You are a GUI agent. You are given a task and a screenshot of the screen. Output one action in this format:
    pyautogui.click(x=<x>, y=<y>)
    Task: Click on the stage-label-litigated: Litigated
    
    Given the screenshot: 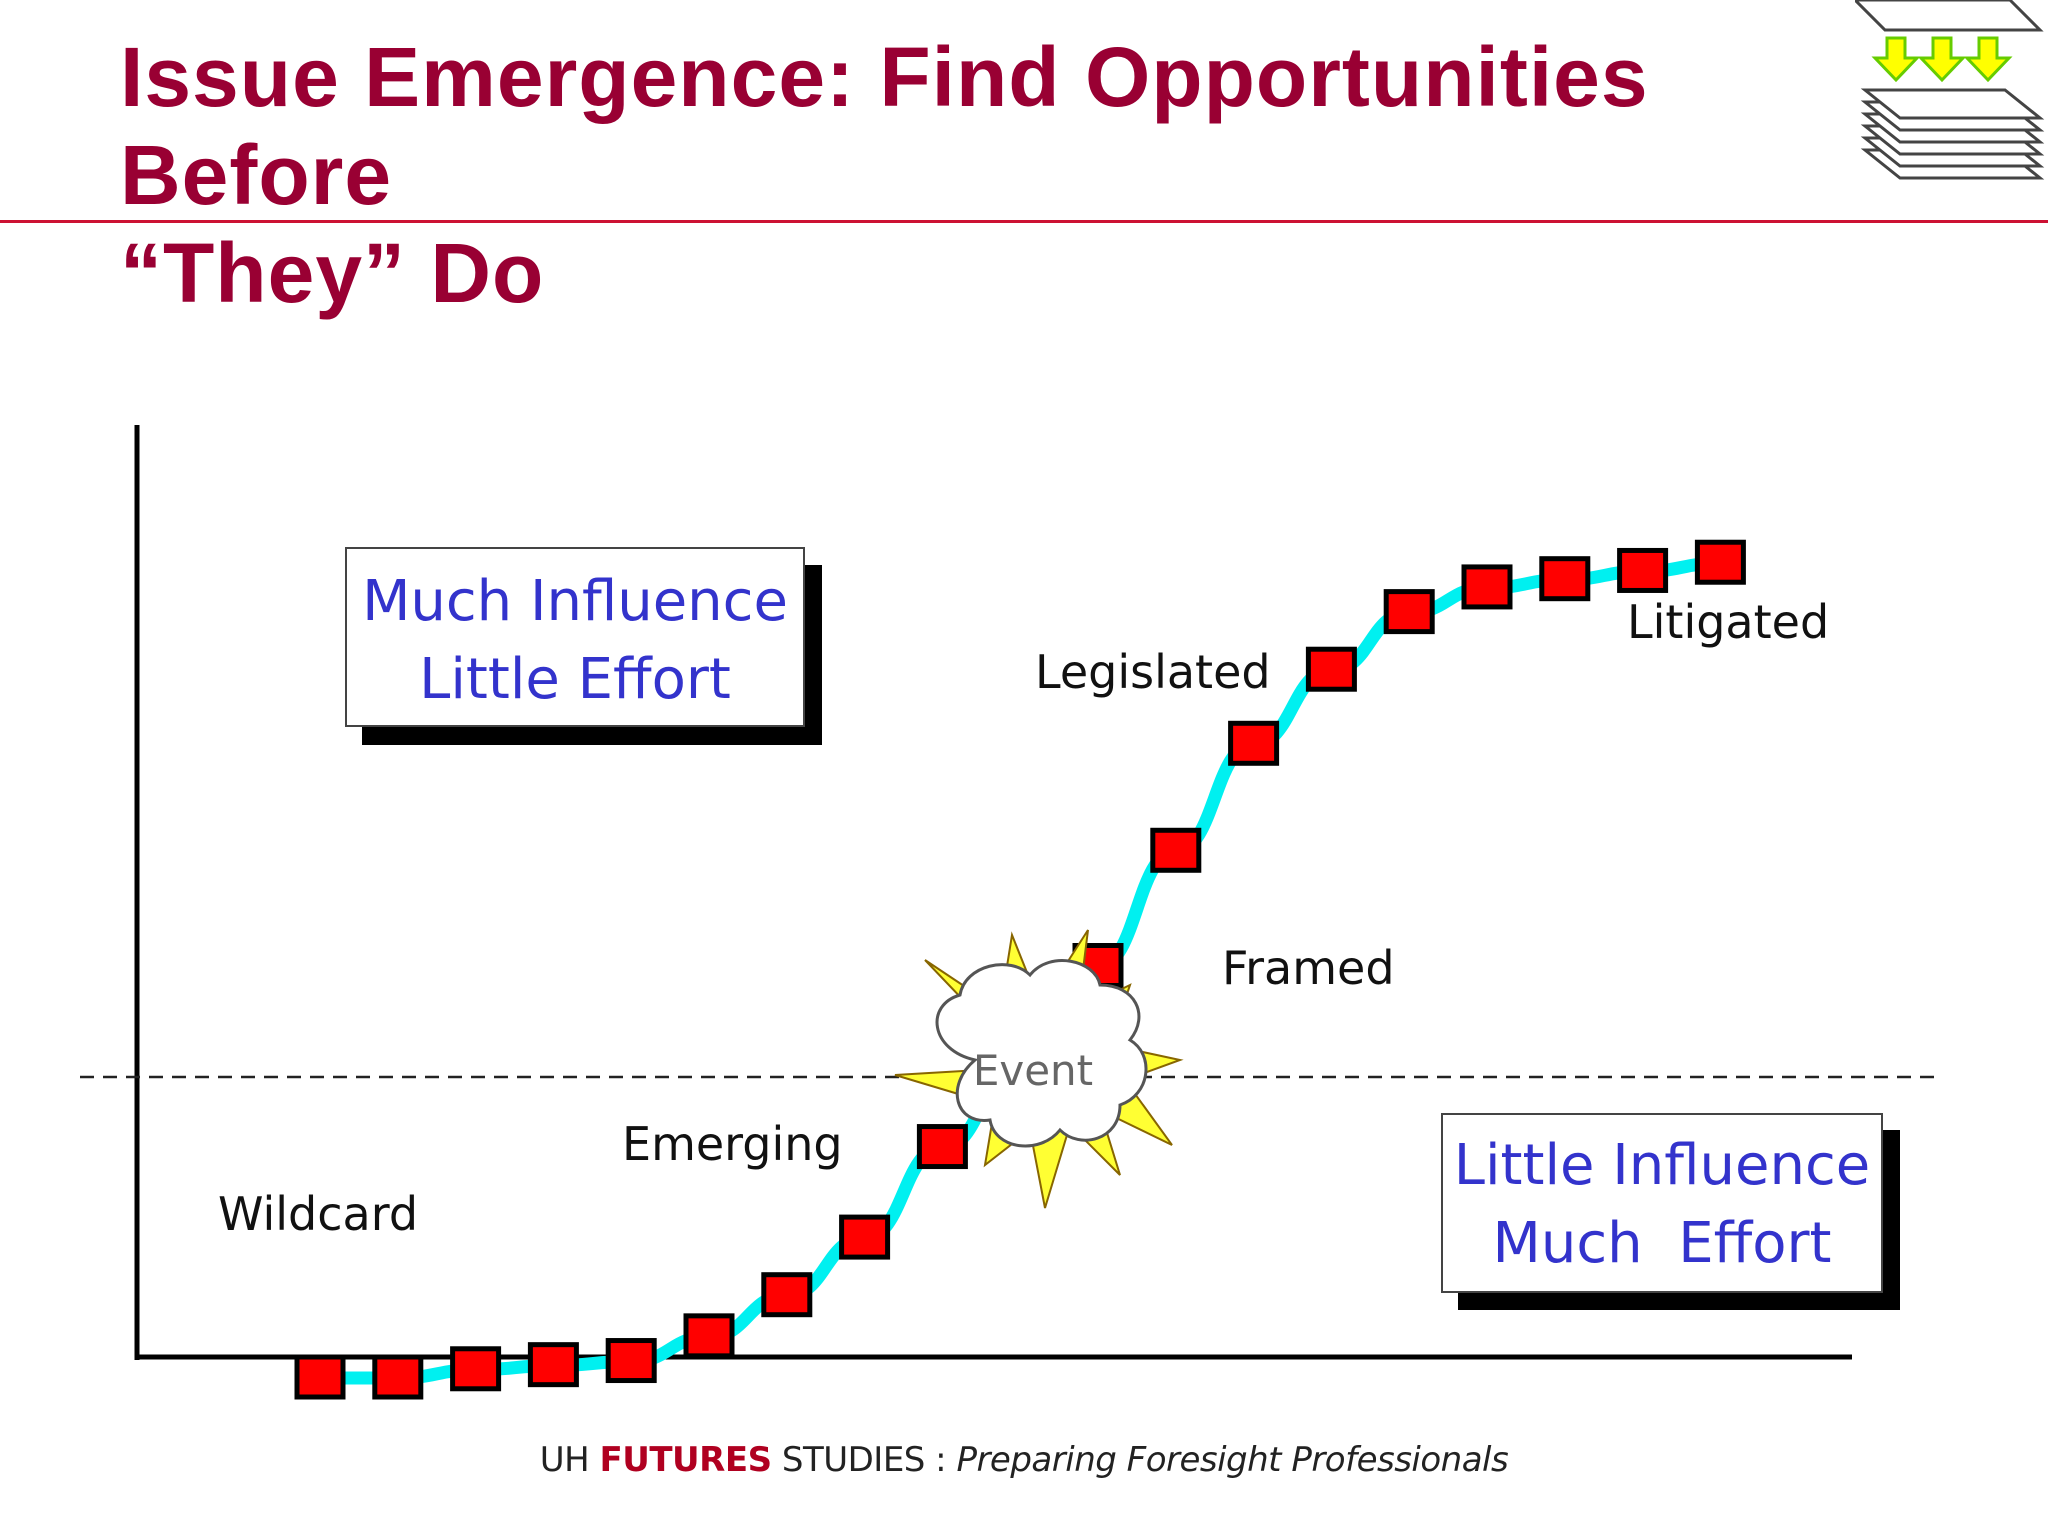 What is the action you would take?
    pyautogui.click(x=1728, y=622)
    